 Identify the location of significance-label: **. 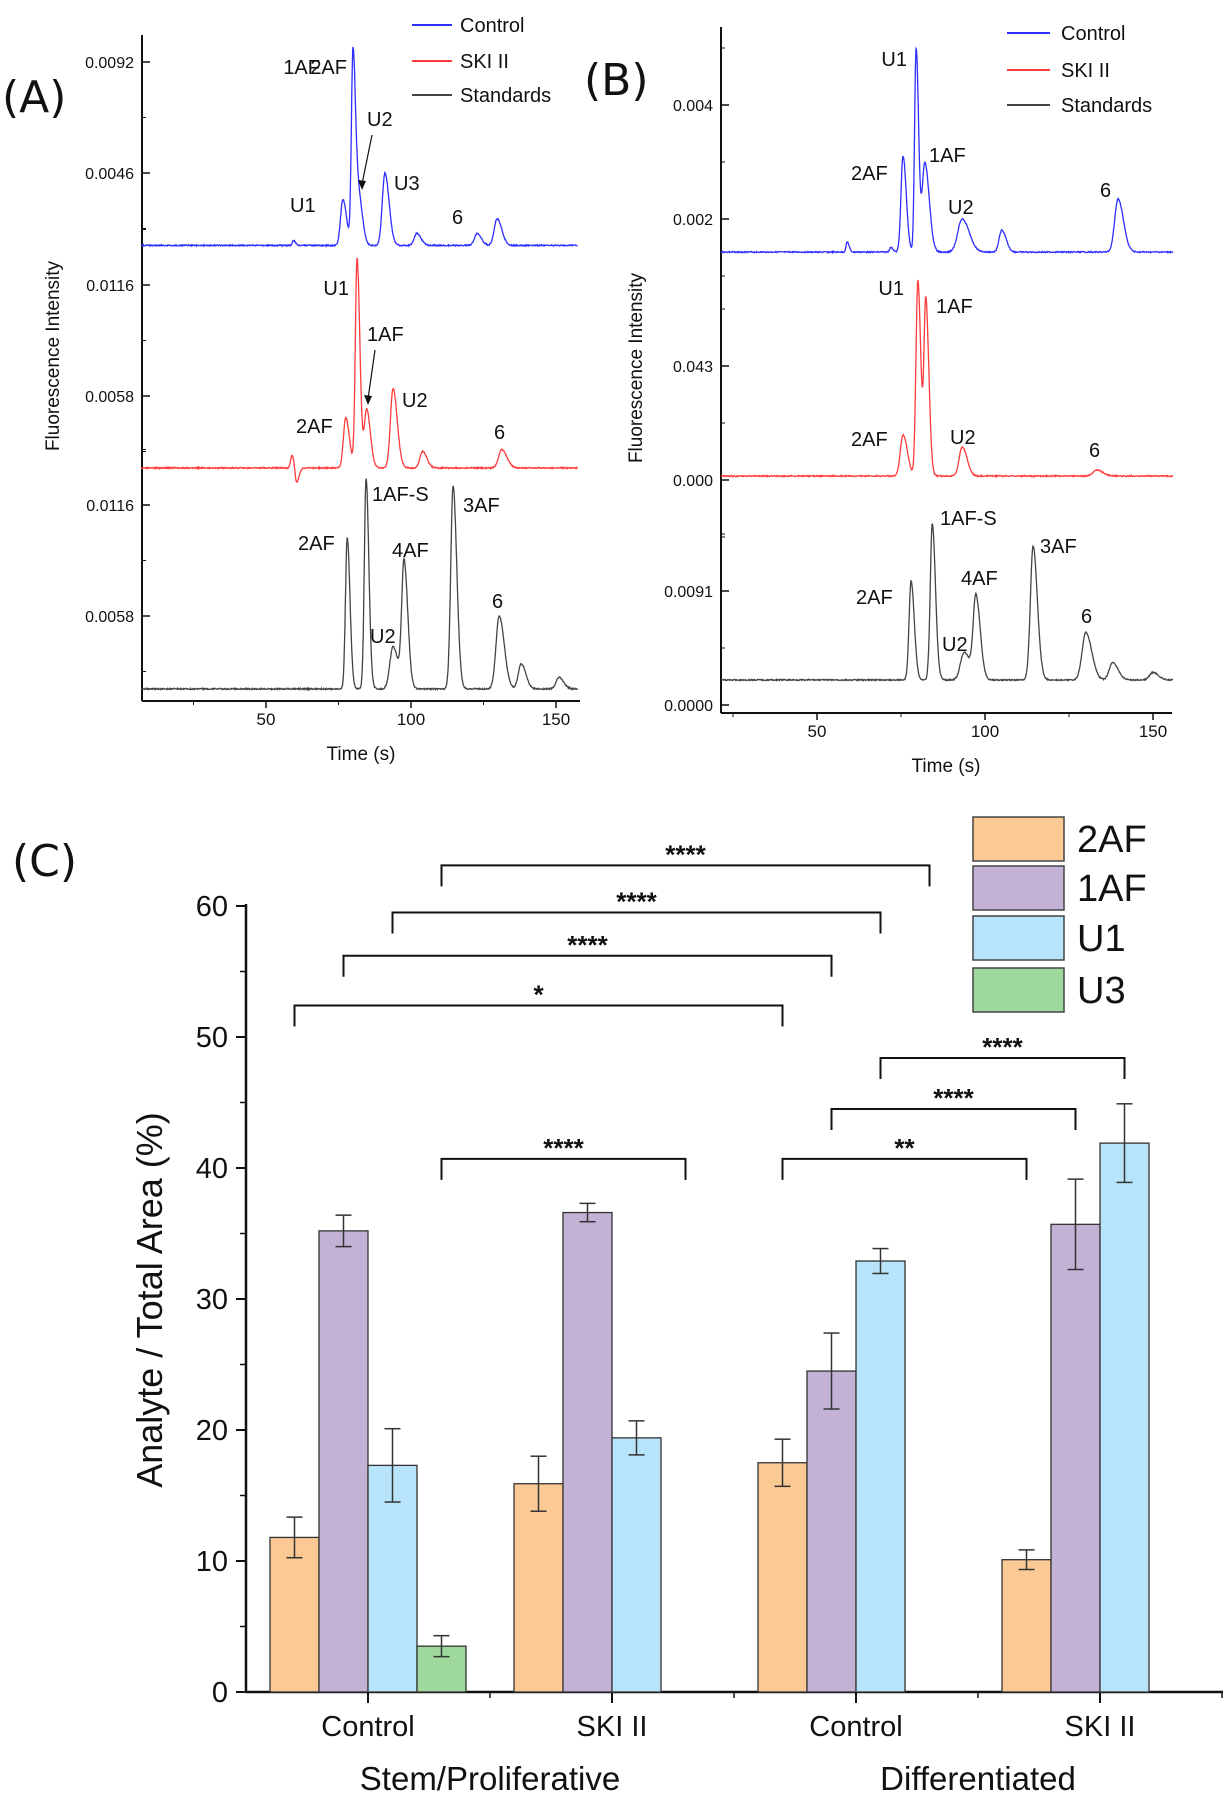
(904, 1148).